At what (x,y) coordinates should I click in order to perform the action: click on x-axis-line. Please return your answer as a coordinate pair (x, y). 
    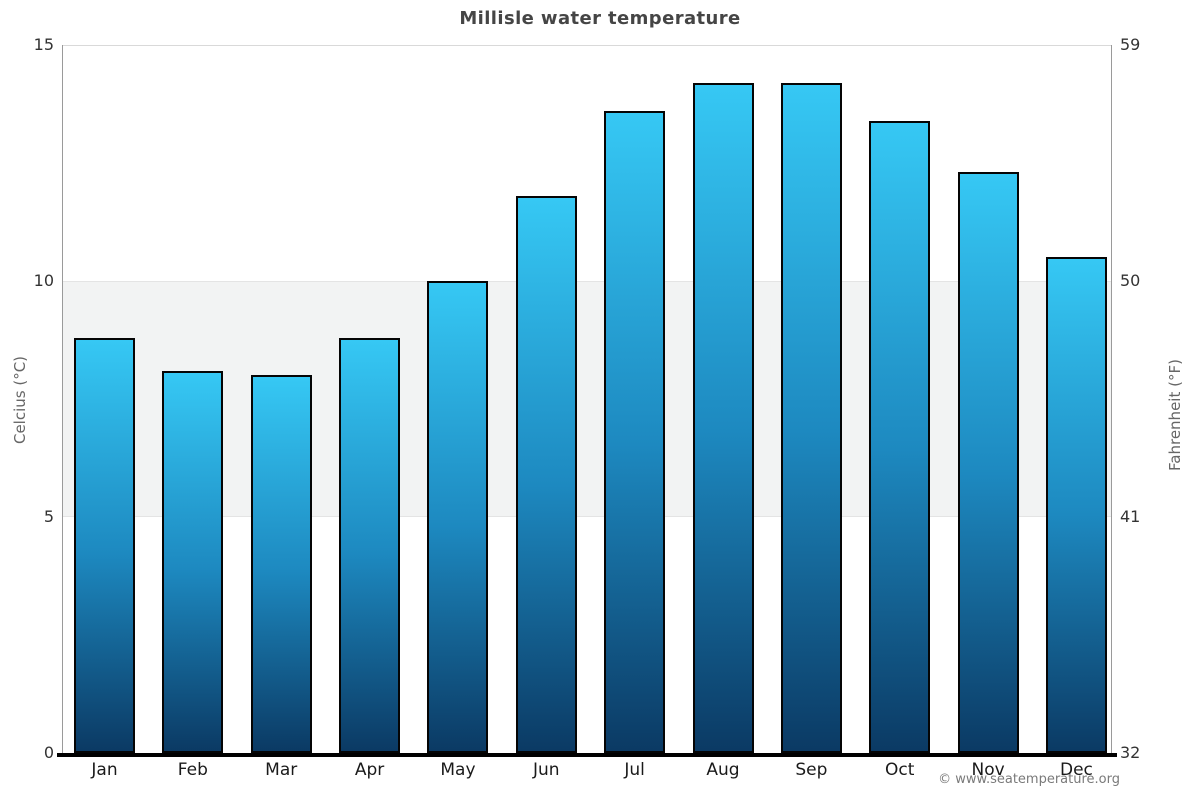
    Looking at the image, I should click on (587, 755).